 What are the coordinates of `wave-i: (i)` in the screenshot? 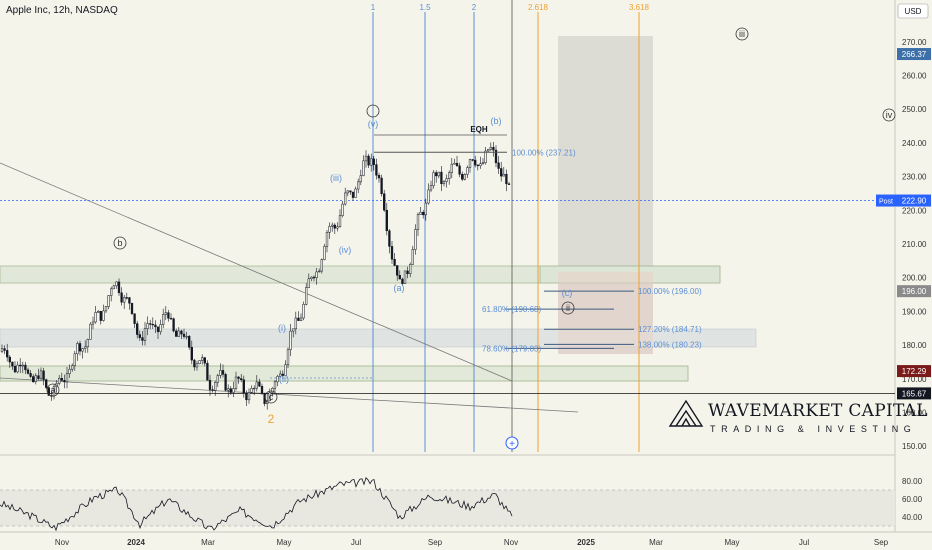 It's located at (282, 328).